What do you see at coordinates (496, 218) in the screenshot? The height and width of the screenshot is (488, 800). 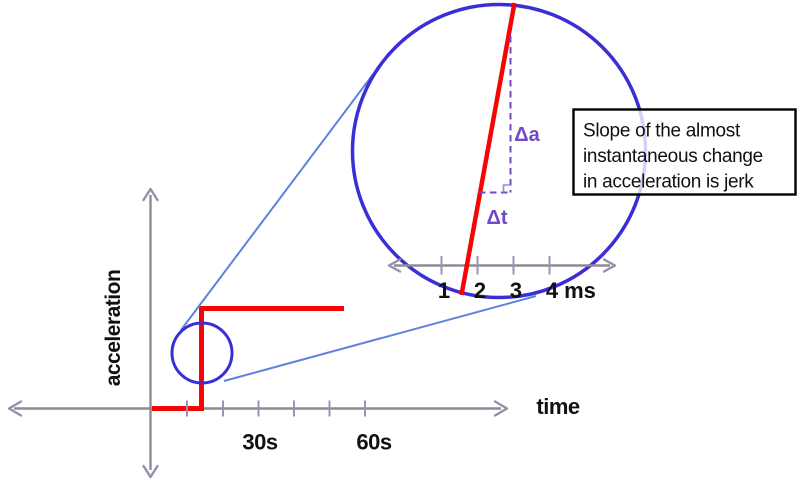 I see `delta-t-label: Δt` at bounding box center [496, 218].